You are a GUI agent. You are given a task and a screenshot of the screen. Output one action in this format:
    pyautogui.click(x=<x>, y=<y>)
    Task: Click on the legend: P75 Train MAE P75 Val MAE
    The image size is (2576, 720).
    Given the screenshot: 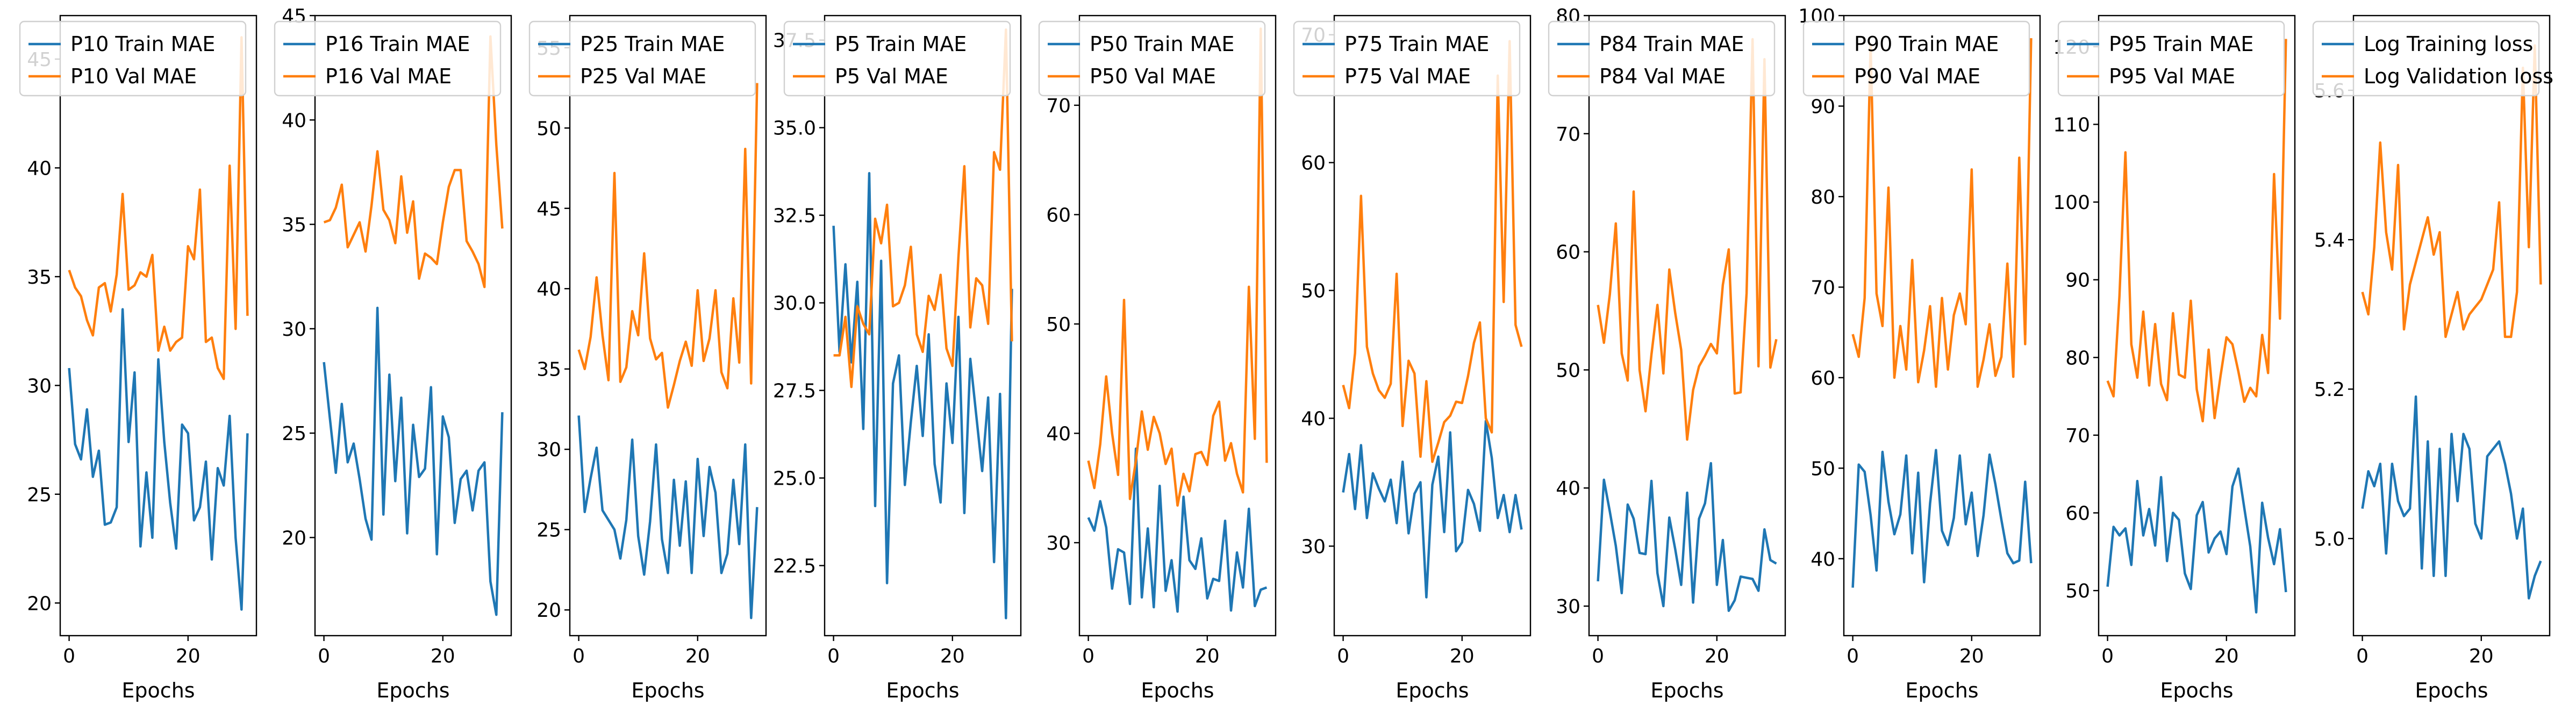 What is the action you would take?
    pyautogui.click(x=1407, y=58)
    